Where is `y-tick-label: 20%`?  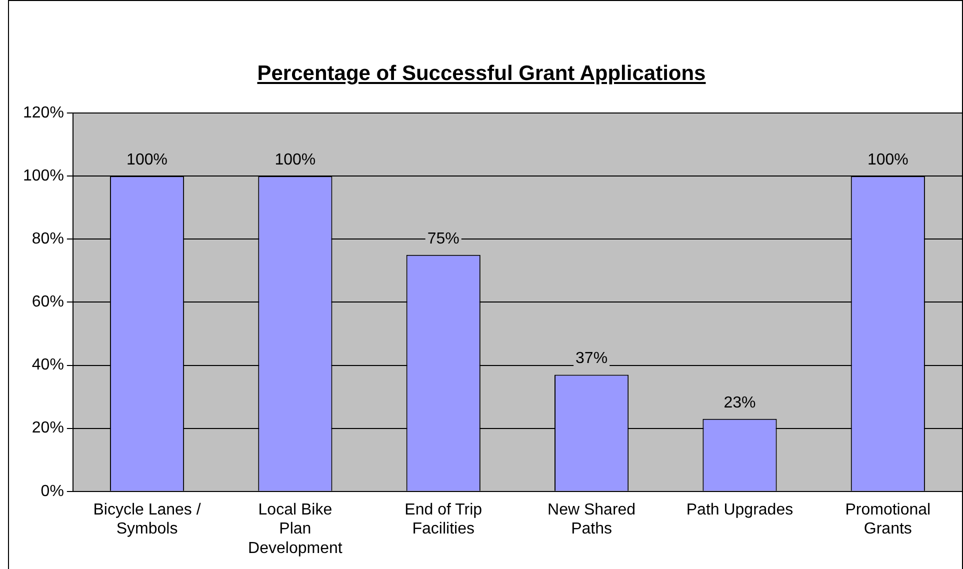
y-tick-label: 20% is located at coordinates (48, 428).